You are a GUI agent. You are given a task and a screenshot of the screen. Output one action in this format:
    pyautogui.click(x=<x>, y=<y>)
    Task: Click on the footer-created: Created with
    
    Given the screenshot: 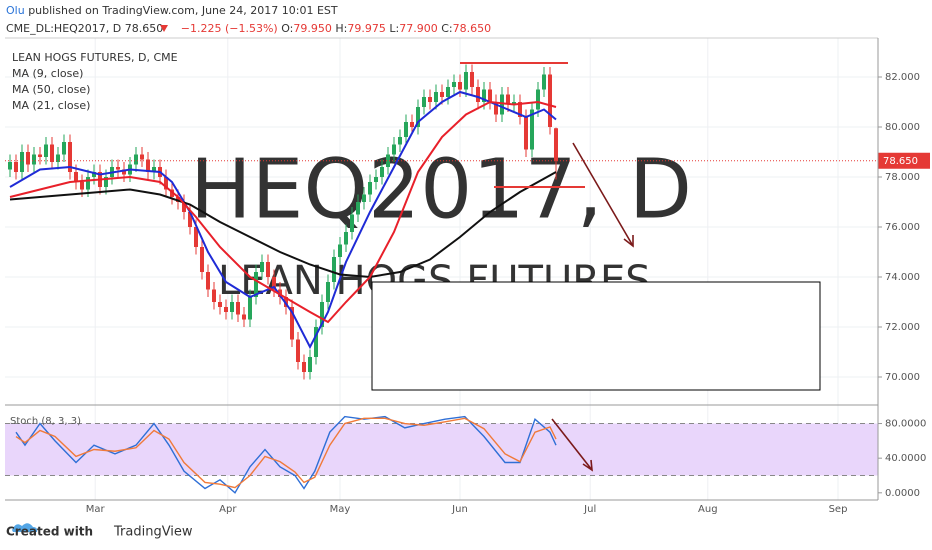 What is the action you would take?
    pyautogui.click(x=49, y=532)
    